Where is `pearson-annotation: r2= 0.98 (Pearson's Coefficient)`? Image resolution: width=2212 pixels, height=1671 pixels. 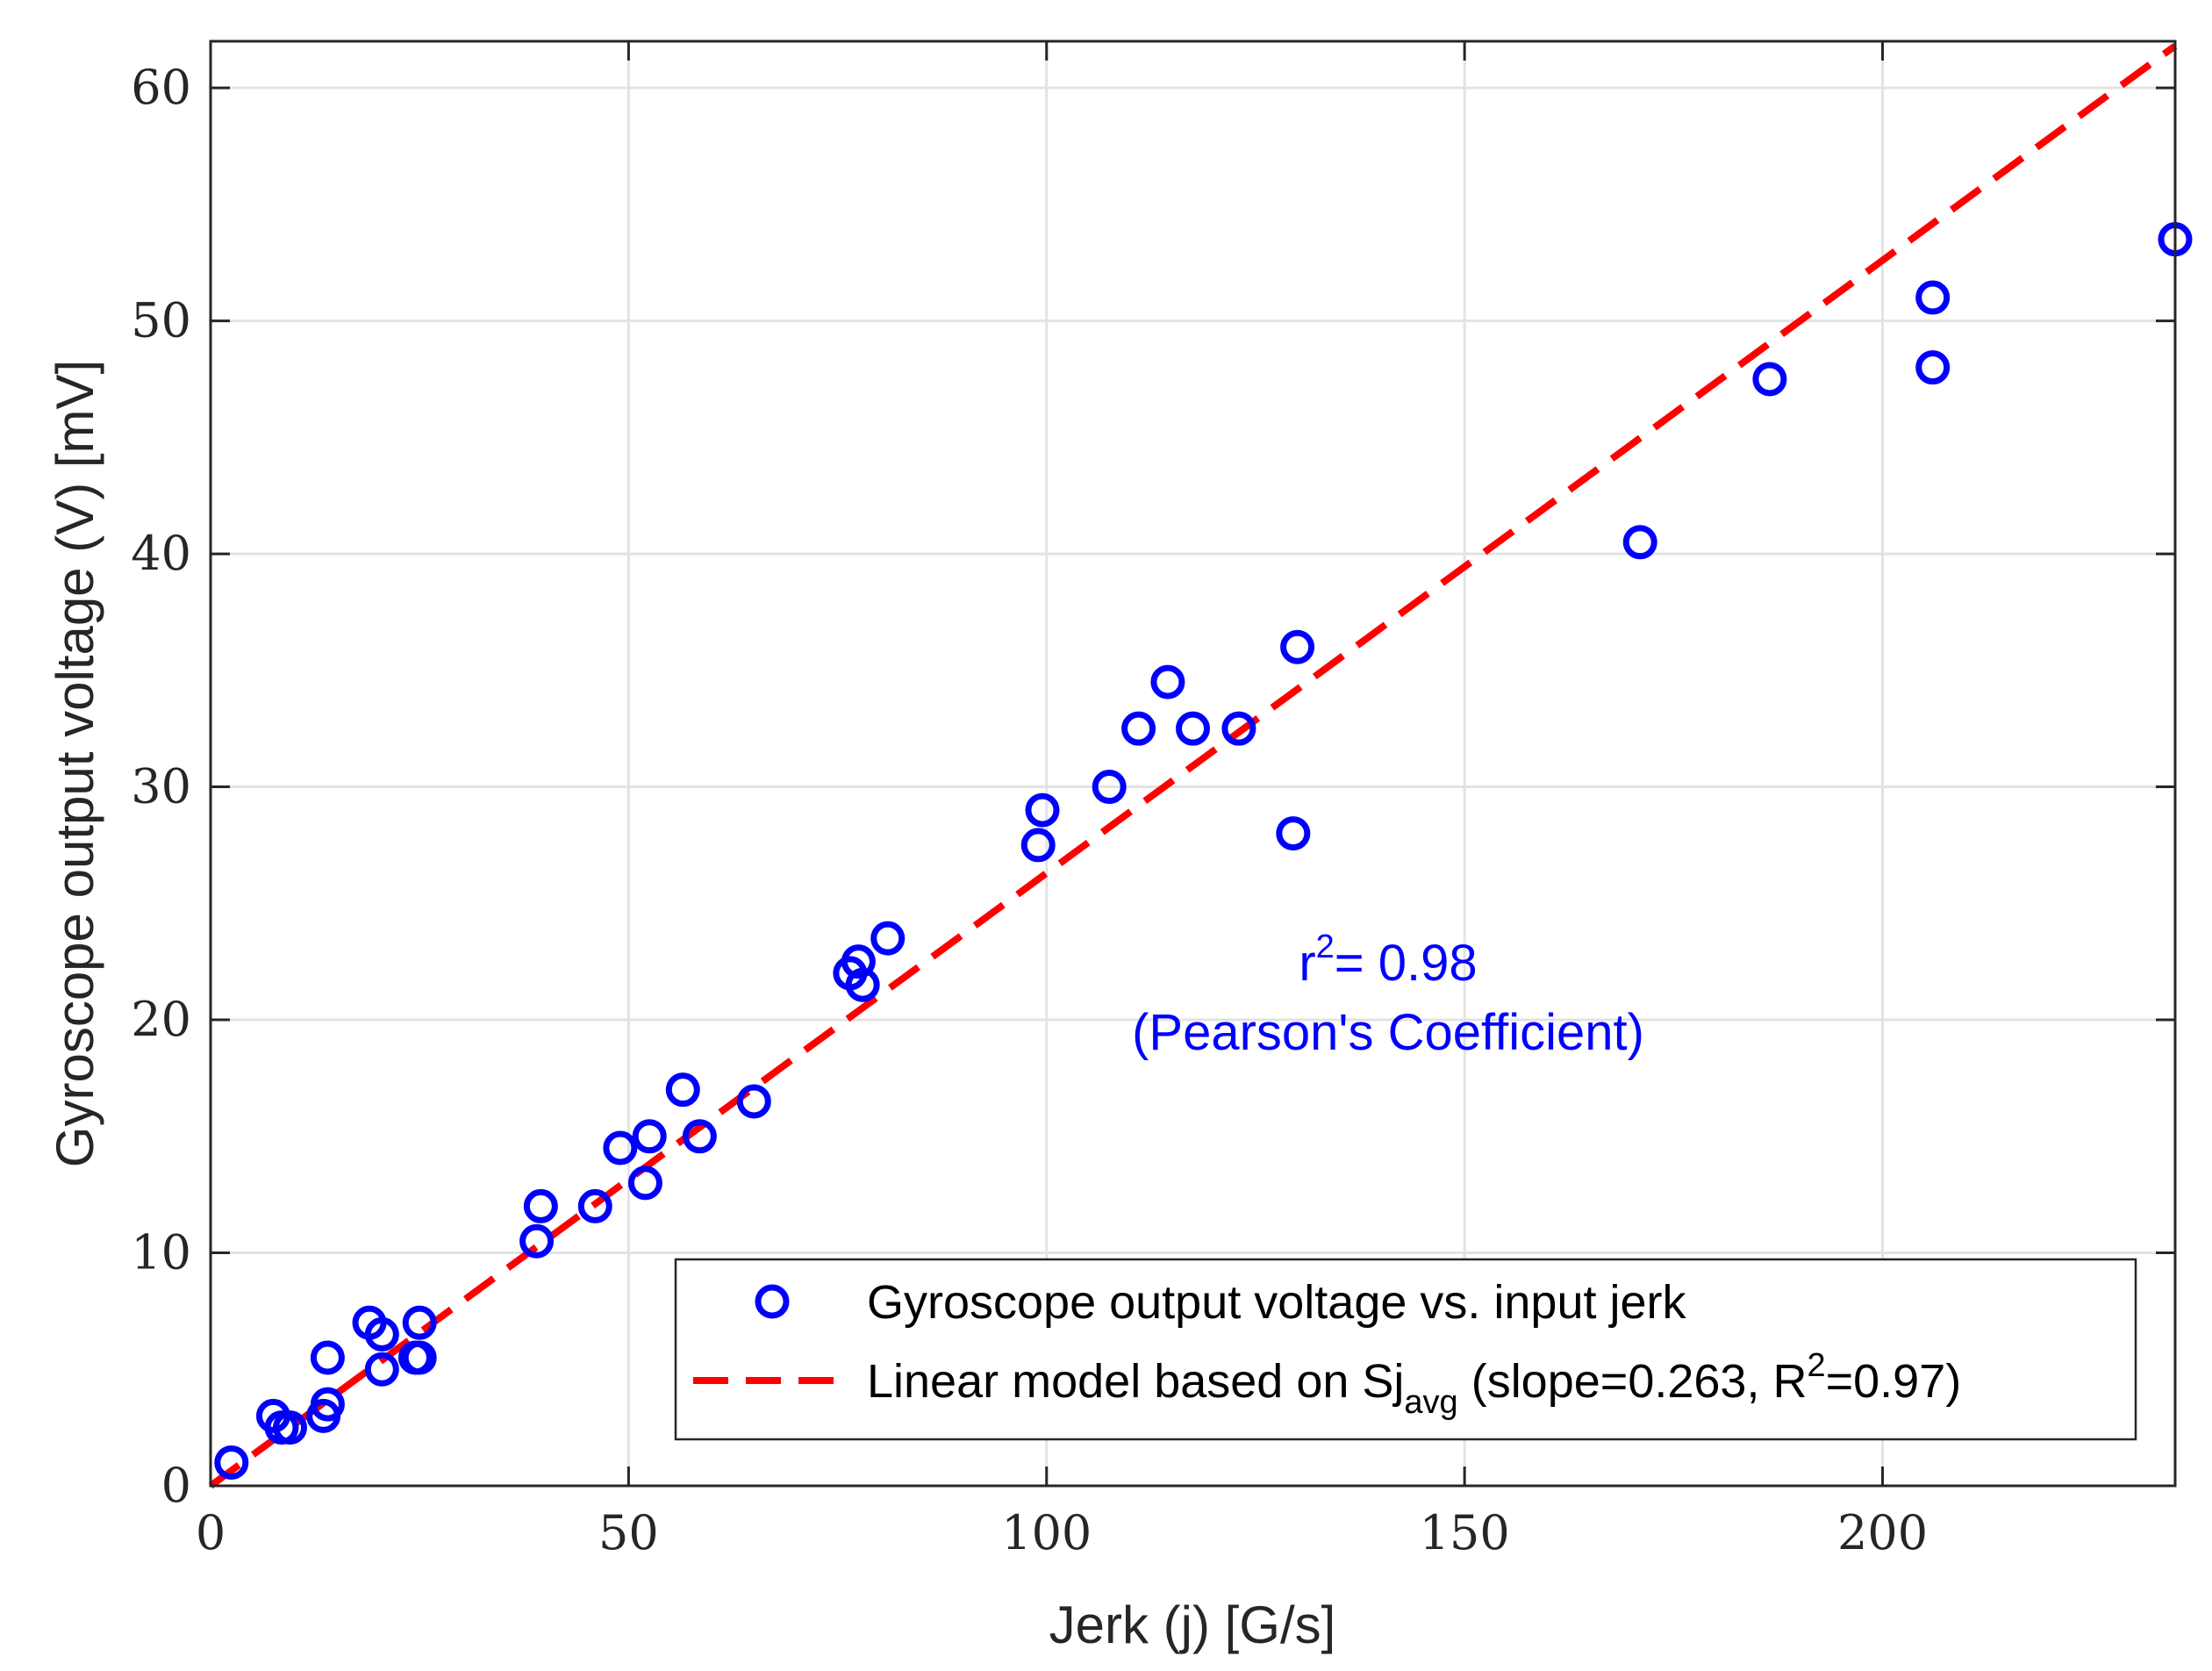
pearson-annotation: r2= 0.98 (Pearson's Coefficient) is located at coordinates (1388, 995).